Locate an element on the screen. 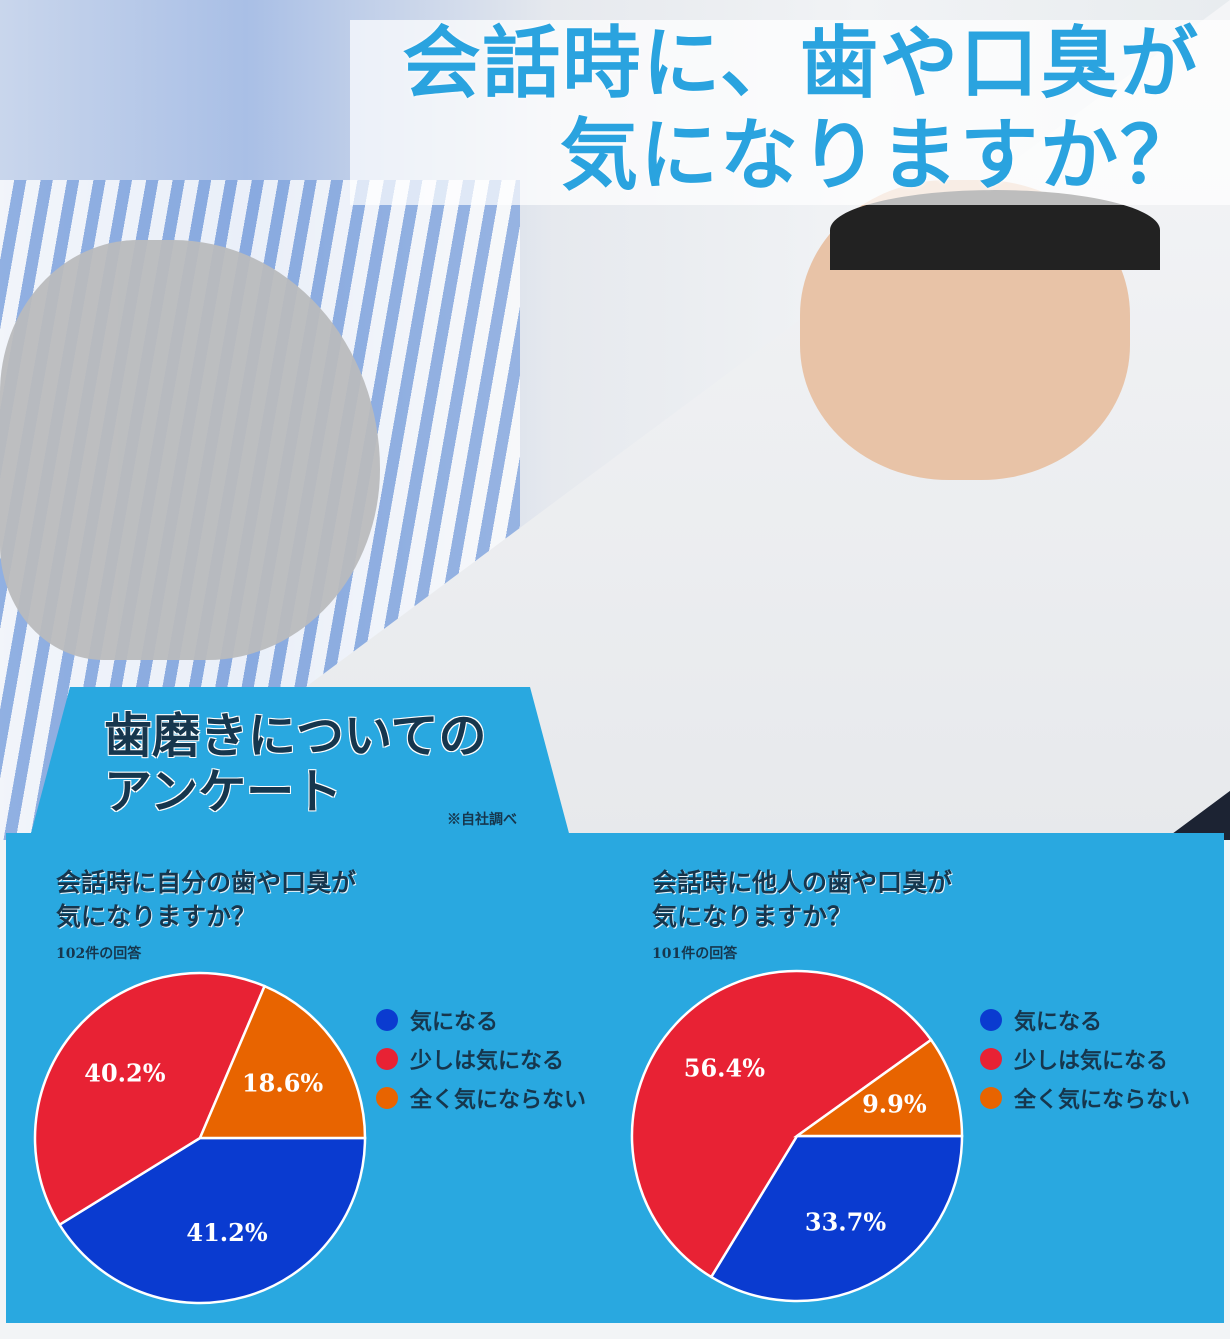  headline-line1: 会話時に、歯や口臭が is located at coordinates (801, 63).